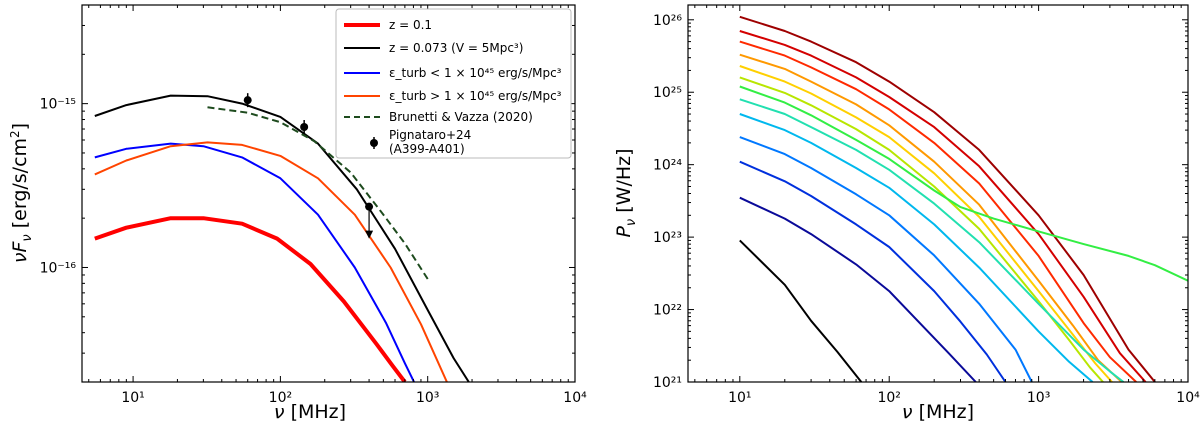 The image size is (1200, 428). Describe the element at coordinates (938, 412) in the screenshot. I see `right-x-axis-label: ν [MHz]` at that location.